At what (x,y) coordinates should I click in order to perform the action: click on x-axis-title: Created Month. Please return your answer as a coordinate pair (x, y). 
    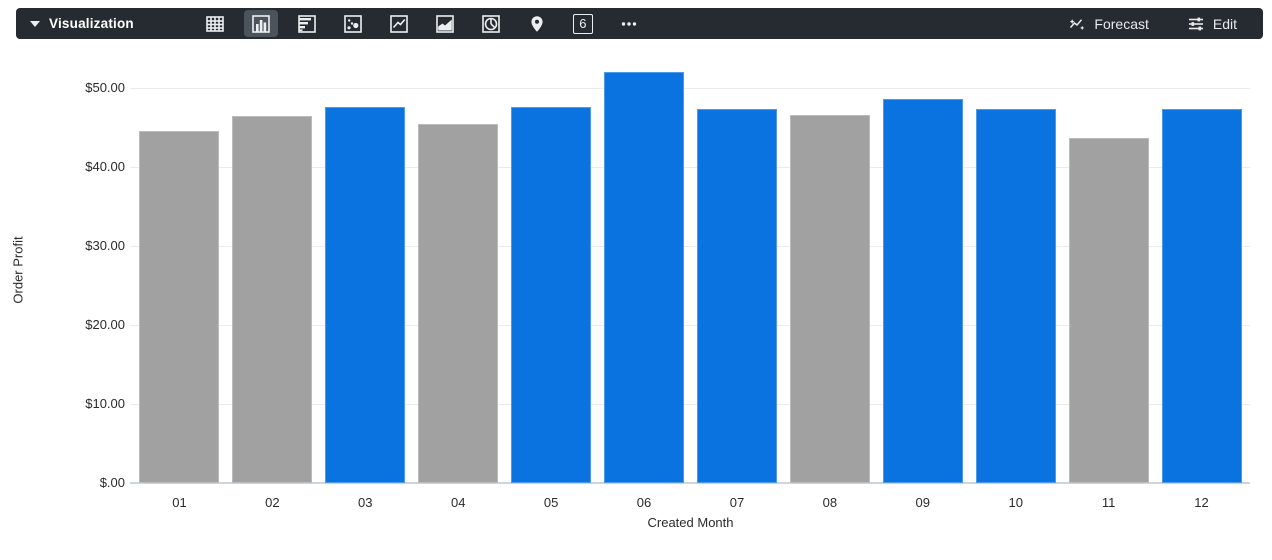
    Looking at the image, I should click on (690, 522).